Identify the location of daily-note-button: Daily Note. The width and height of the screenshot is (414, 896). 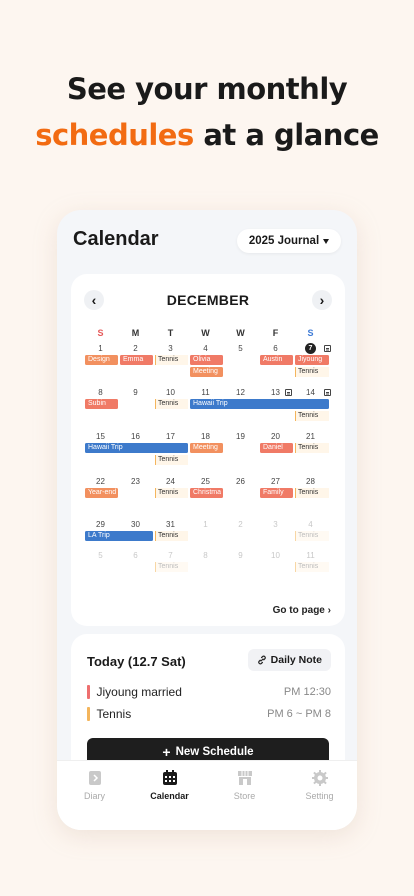
(289, 660).